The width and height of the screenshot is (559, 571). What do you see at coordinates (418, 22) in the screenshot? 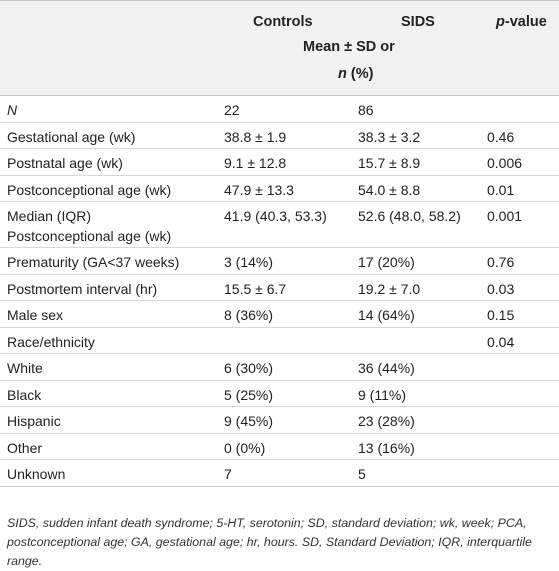
I see `header-sids: SIDS` at bounding box center [418, 22].